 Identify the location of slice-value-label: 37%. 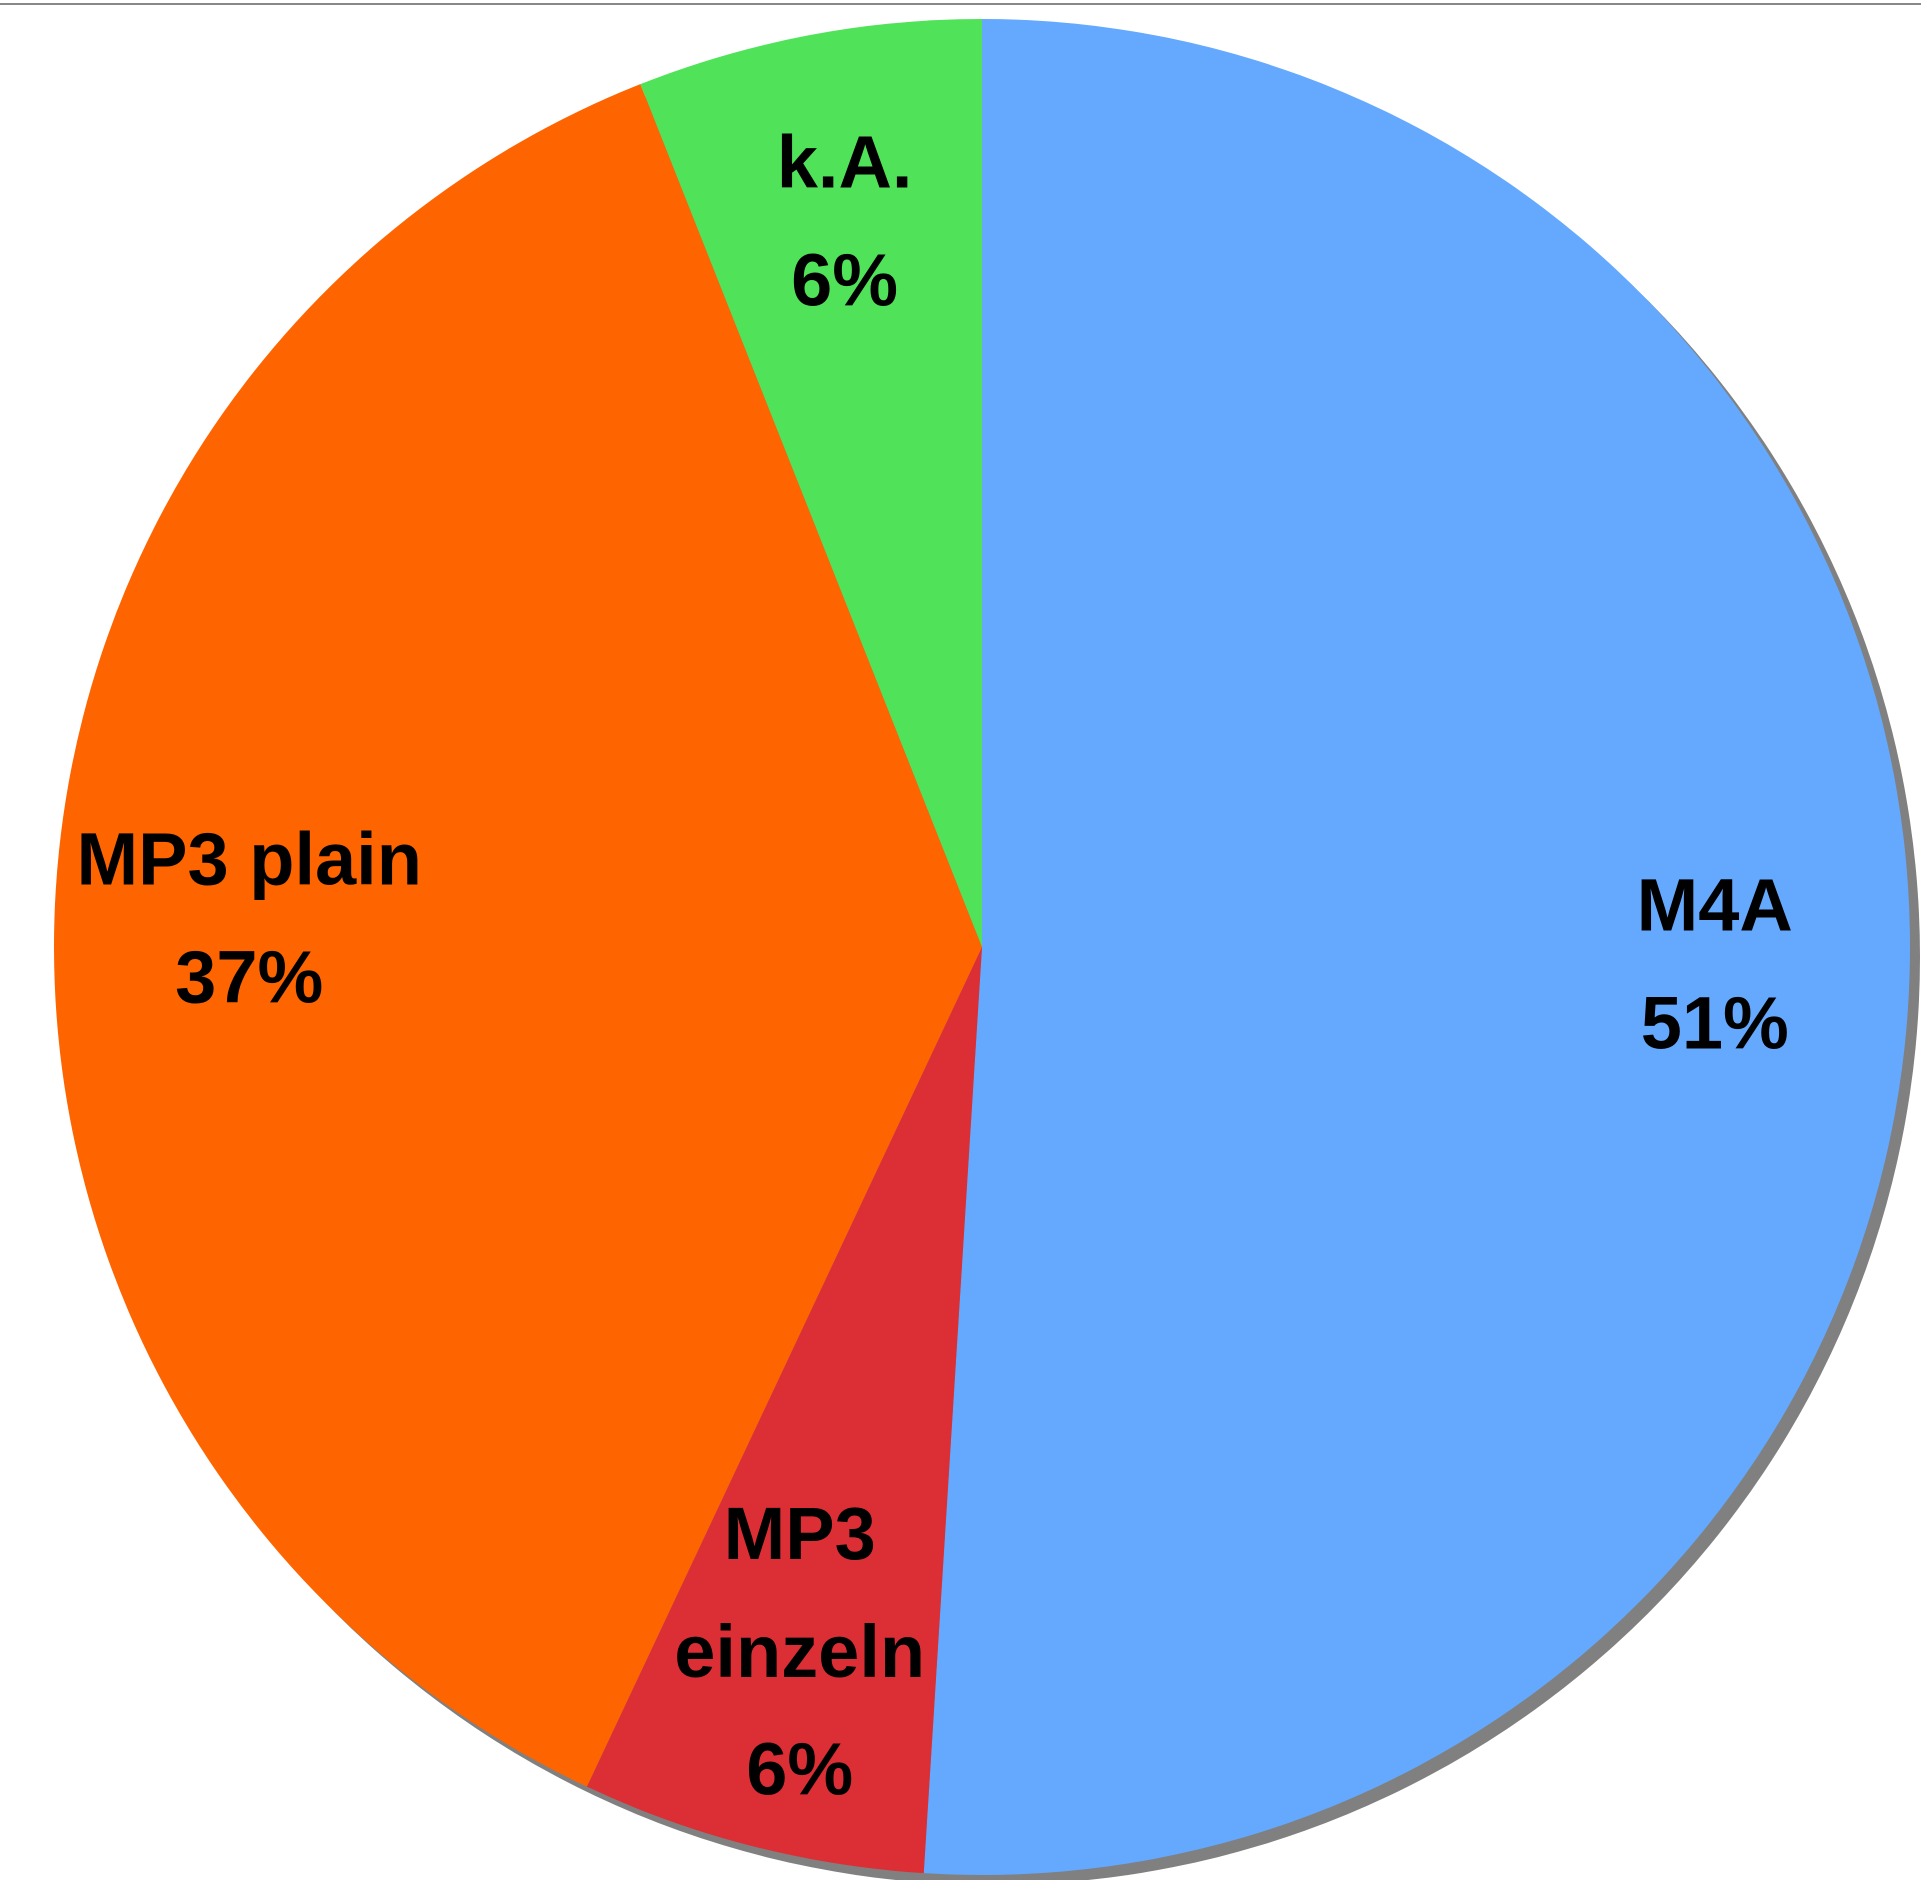
(249, 977).